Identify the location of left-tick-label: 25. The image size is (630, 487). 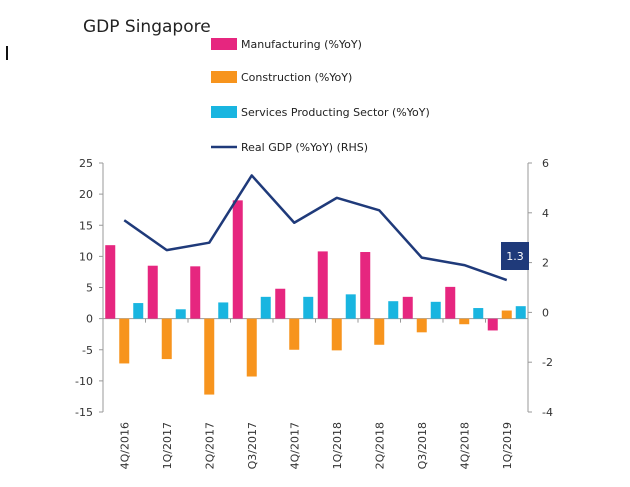
(86, 163).